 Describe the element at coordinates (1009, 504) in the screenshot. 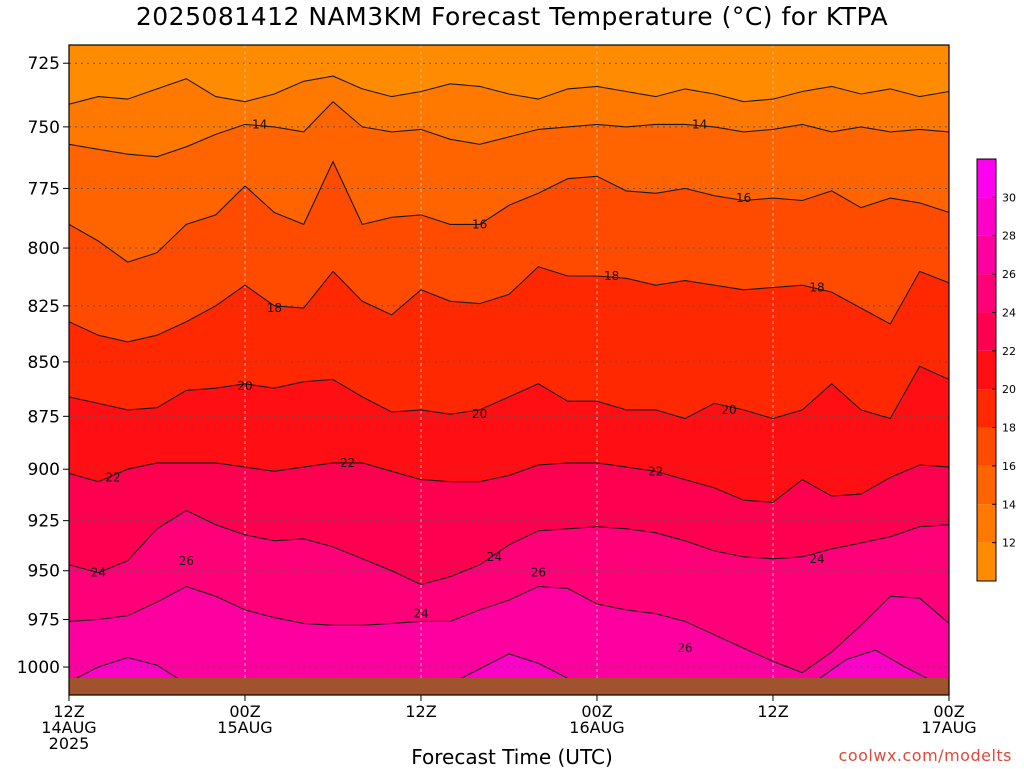

I see `colorbar-label: 14` at that location.